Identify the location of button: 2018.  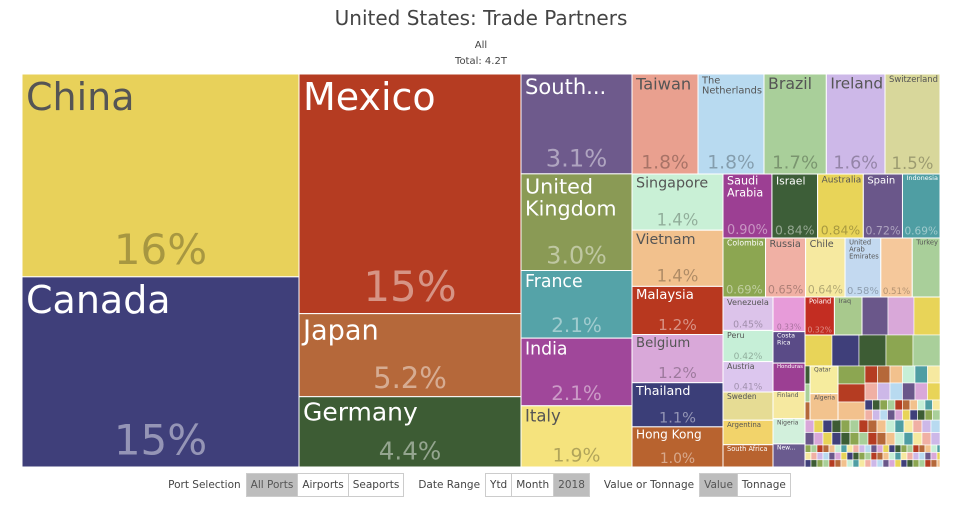
(571, 485).